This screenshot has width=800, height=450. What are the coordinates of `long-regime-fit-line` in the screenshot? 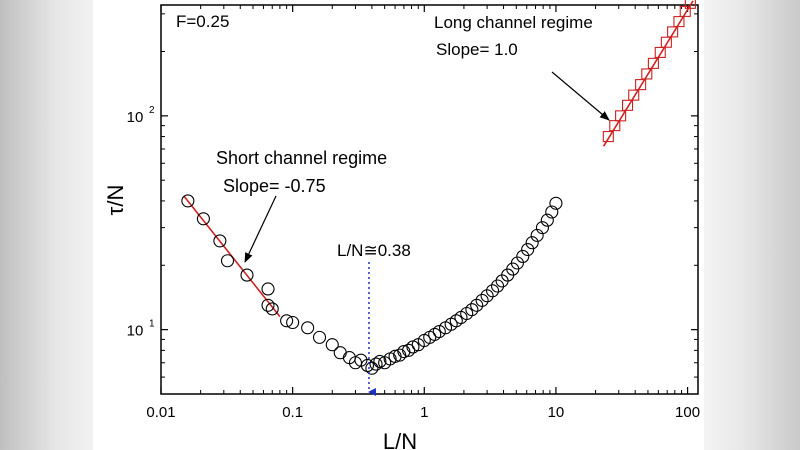 It's located at (648, 73).